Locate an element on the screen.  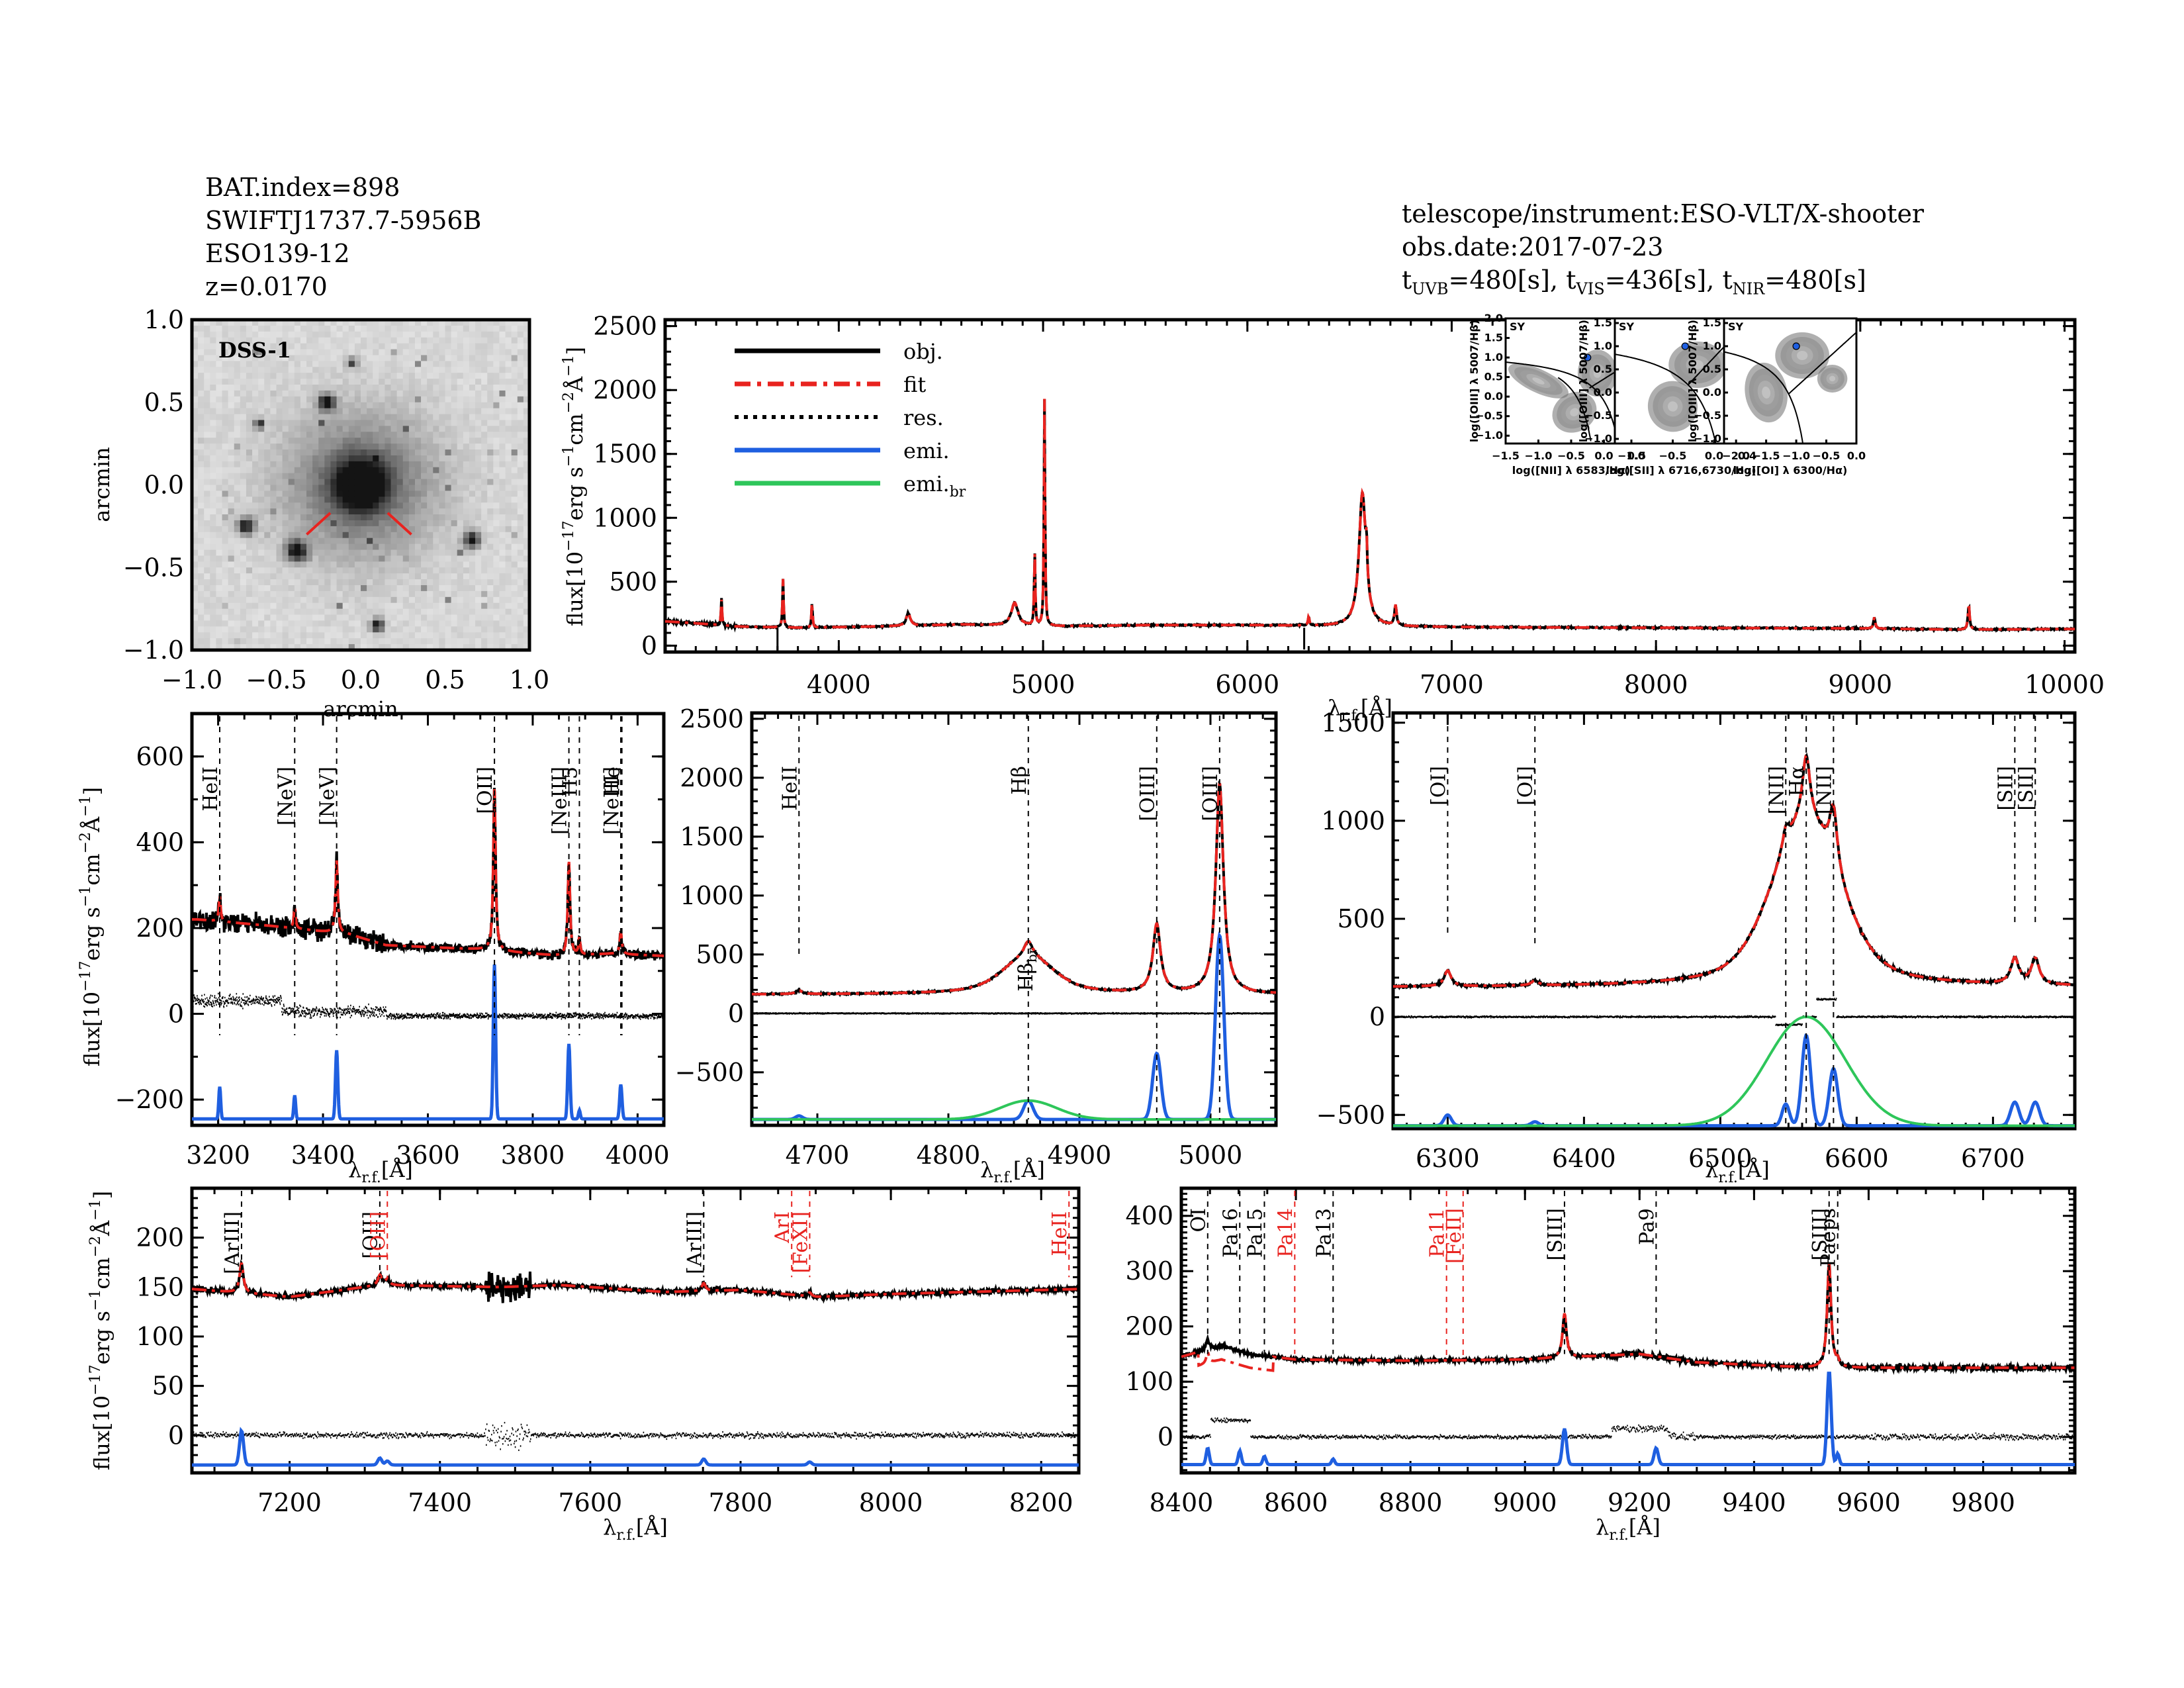
y-tick-label: 200 is located at coordinates (1149, 1326).